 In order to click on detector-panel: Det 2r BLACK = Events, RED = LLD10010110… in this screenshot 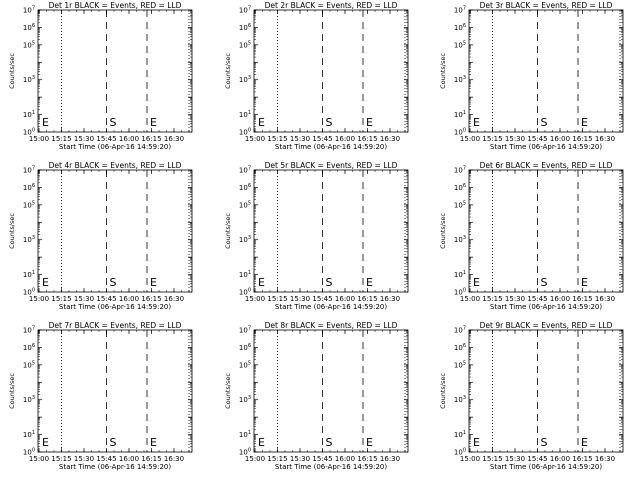, I will do `click(316, 76)`.